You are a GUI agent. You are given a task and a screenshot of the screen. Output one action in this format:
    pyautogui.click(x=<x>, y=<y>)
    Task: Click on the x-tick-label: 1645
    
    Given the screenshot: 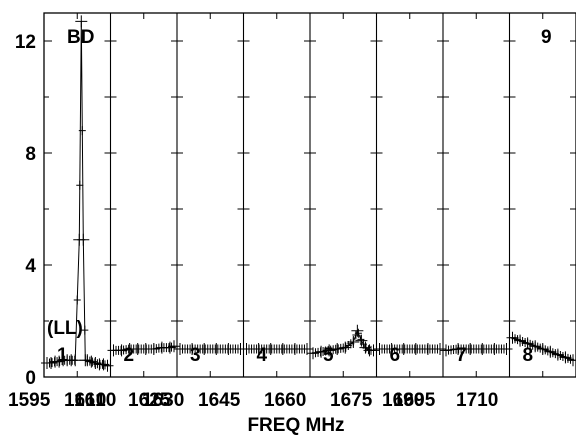 What is the action you would take?
    pyautogui.click(x=219, y=400)
    